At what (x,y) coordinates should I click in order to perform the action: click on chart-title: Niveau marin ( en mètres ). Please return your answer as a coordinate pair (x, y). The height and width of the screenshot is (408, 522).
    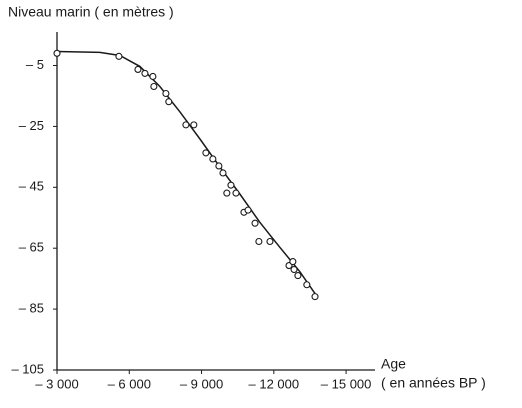
    Looking at the image, I should click on (91, 12).